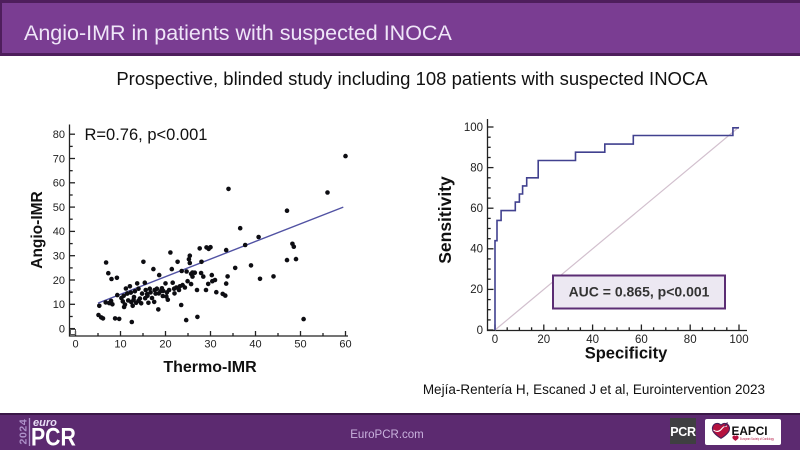 The width and height of the screenshot is (800, 450). Describe the element at coordinates (45, 423) in the screenshot. I see `svg-text: euro` at that location.